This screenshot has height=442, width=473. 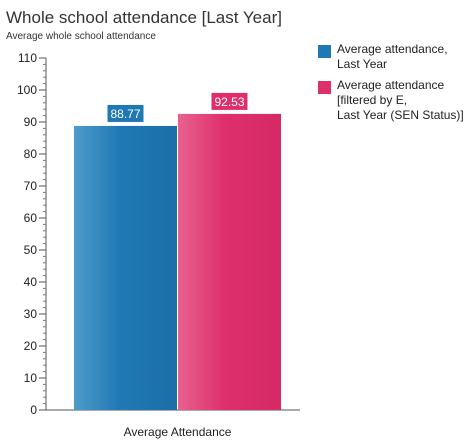 What do you see at coordinates (144, 17) in the screenshot?
I see `chart-title: Whole school attendance [Last Year]` at bounding box center [144, 17].